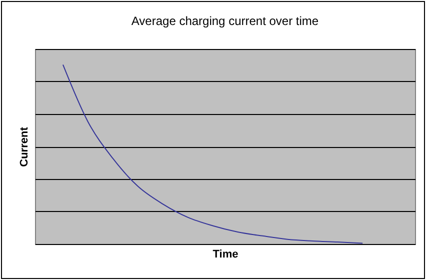 The width and height of the screenshot is (426, 280). Describe the element at coordinates (225, 21) in the screenshot. I see `chart-title: Average charging current over time` at that location.